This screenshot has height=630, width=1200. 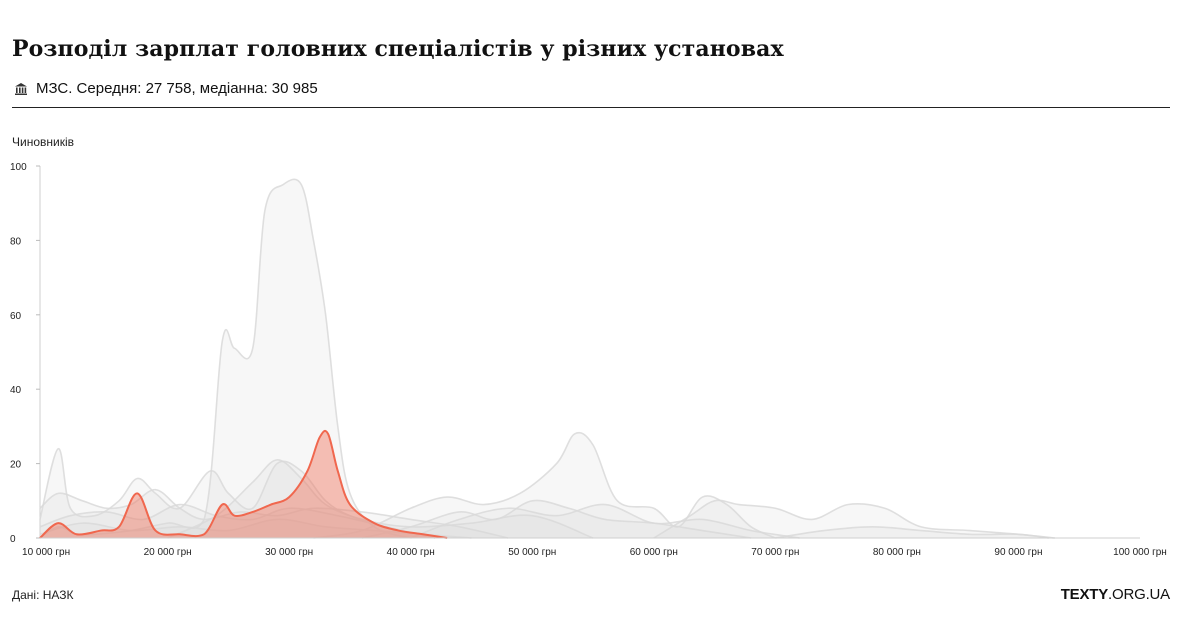 I want to click on brand-logo: TEXTY.ORG.UA, so click(x=1115, y=594).